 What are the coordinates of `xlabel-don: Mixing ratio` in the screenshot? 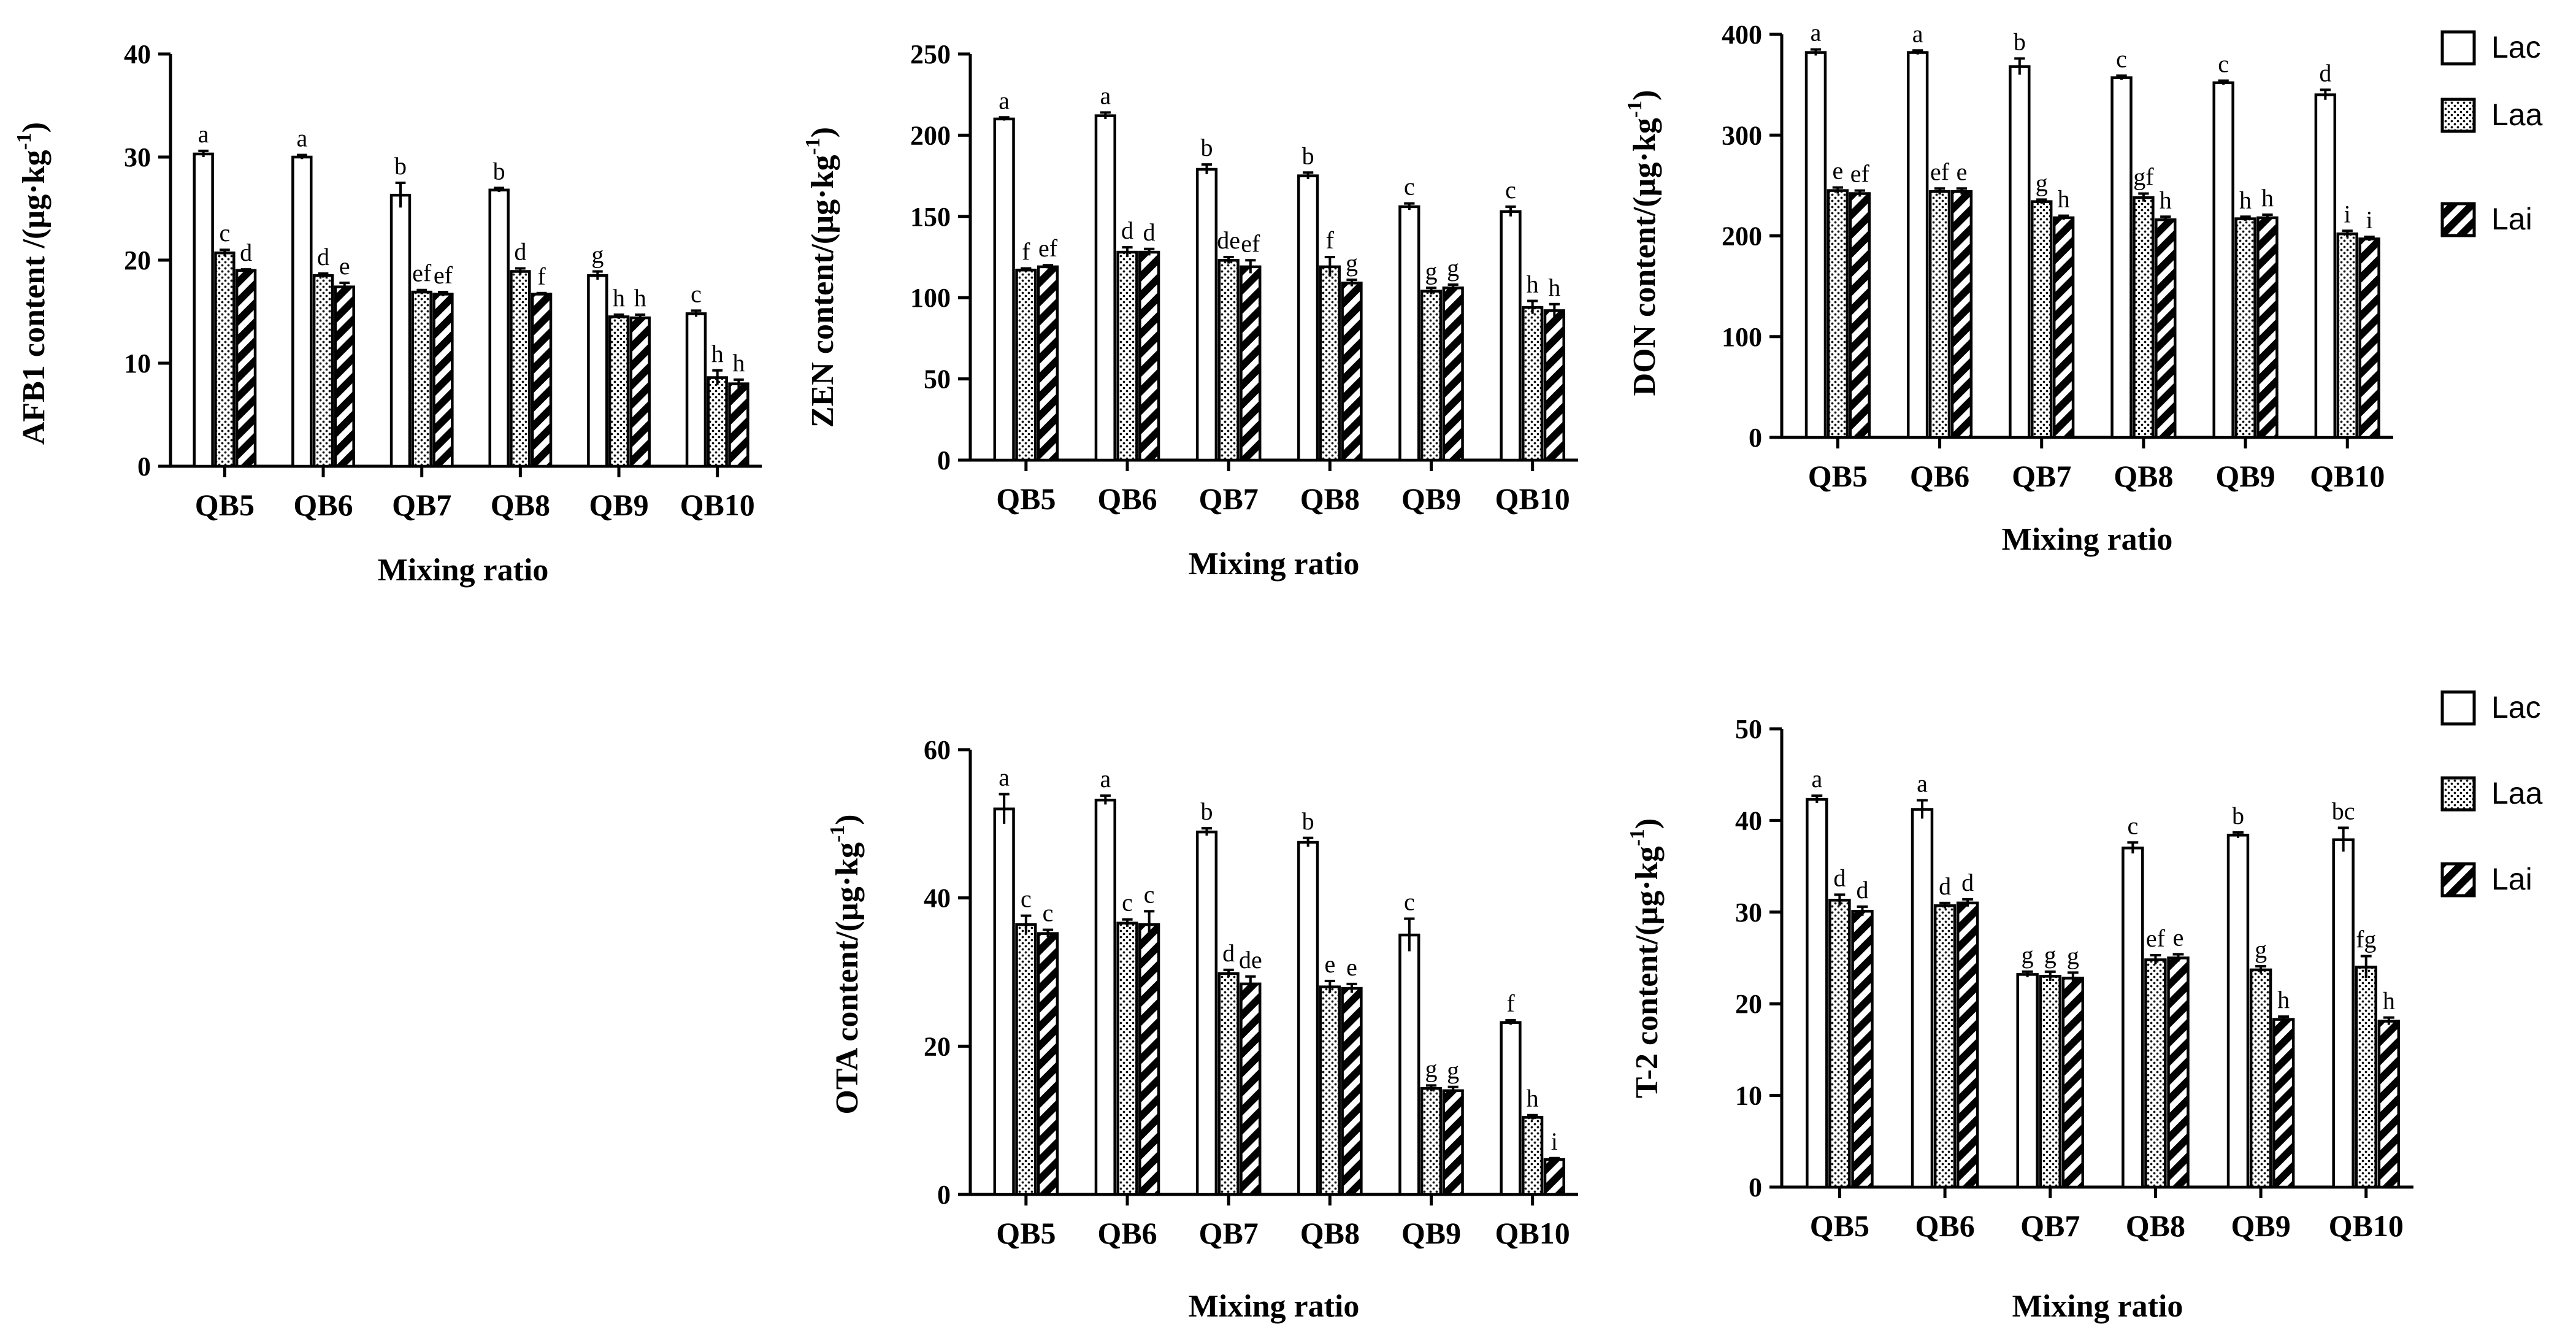 It's located at (2087, 539).